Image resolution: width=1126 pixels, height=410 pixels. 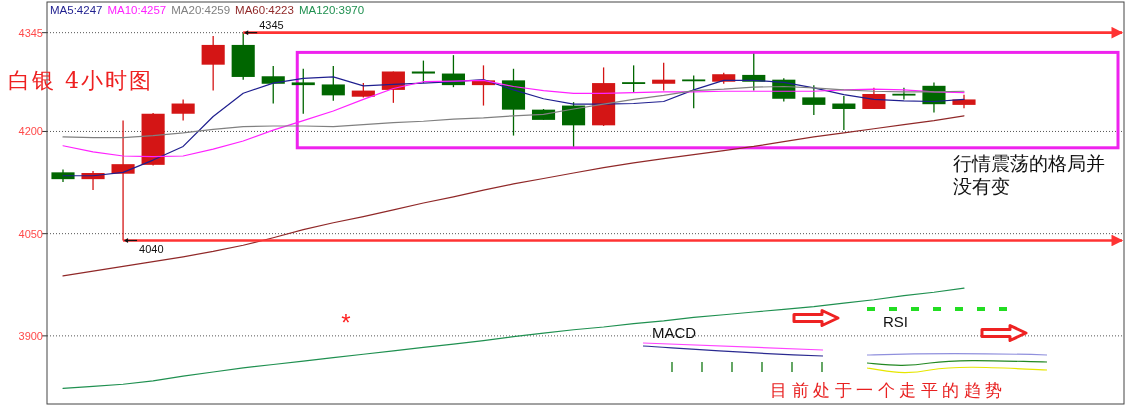 What do you see at coordinates (895, 321) in the screenshot?
I see `annotation: RSI` at bounding box center [895, 321].